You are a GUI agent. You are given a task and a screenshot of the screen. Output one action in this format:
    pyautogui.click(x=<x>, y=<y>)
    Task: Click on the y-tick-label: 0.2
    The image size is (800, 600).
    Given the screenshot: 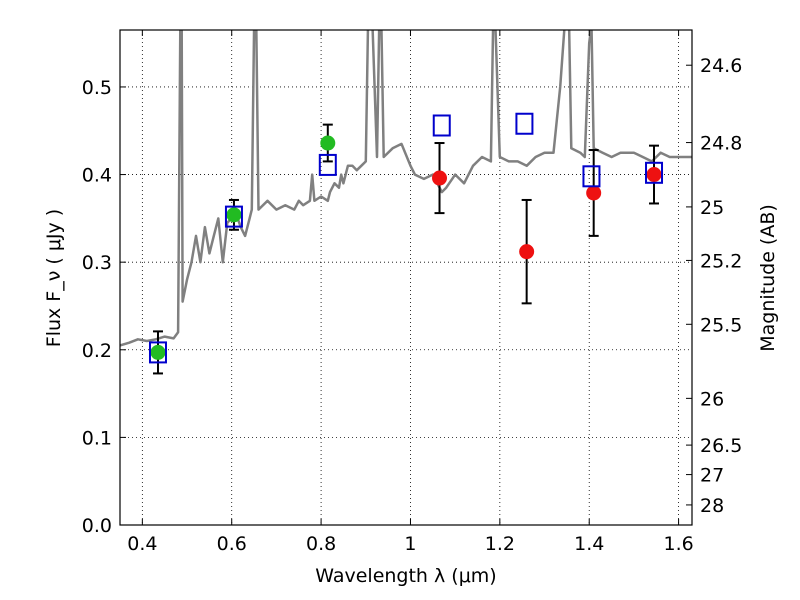 What is the action you would take?
    pyautogui.click(x=97, y=351)
    